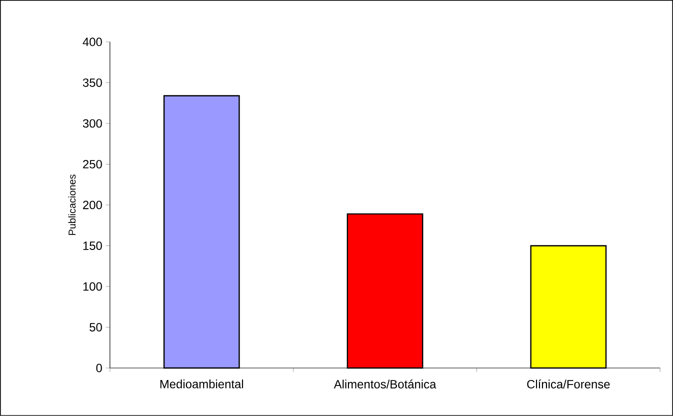 The height and width of the screenshot is (416, 673). Describe the element at coordinates (92, 123) in the screenshot. I see `y-tick-label: 300` at that location.